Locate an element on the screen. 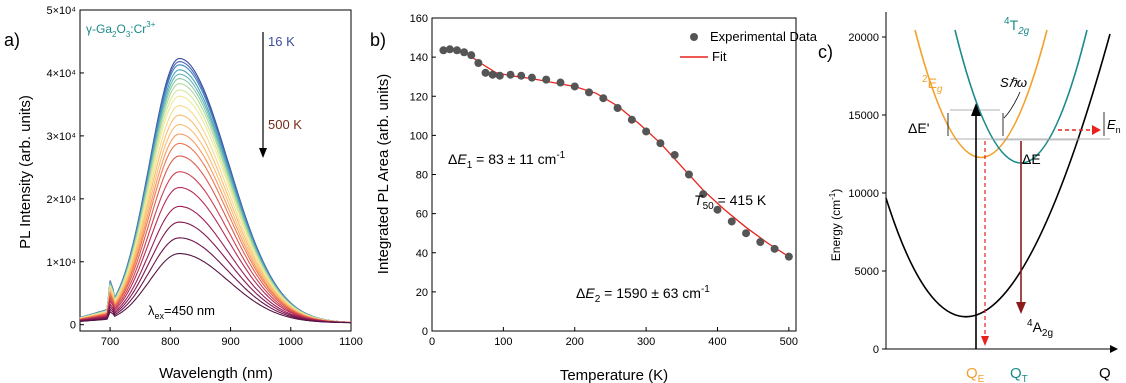  delta-e1-label: ΔE1 = 83 ± 11 cm-1 is located at coordinates (507, 160).